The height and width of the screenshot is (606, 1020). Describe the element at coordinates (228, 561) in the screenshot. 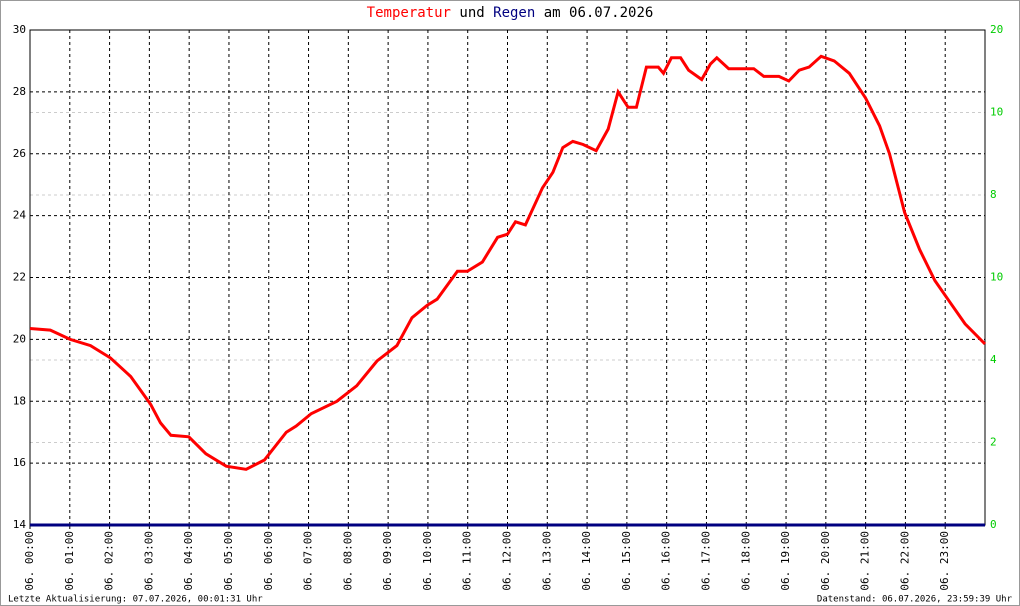

I see `x-tick-label: 06. 05:00` at that location.